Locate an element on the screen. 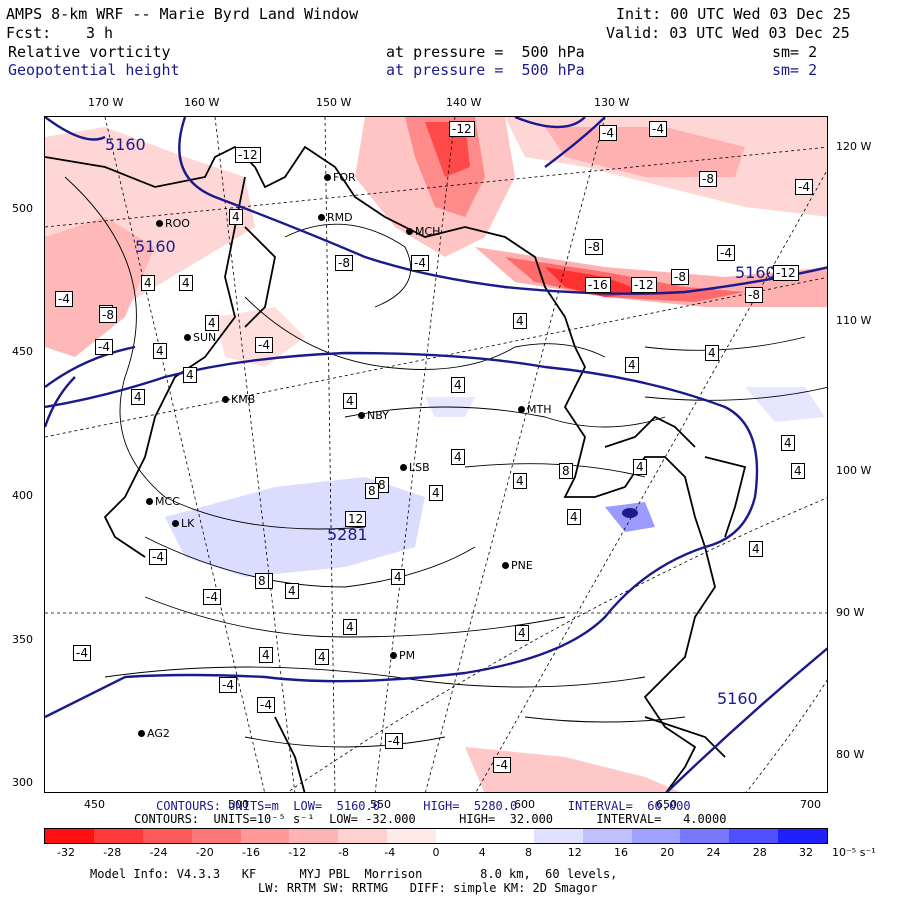  vort-label-pos: 8 is located at coordinates (262, 581).